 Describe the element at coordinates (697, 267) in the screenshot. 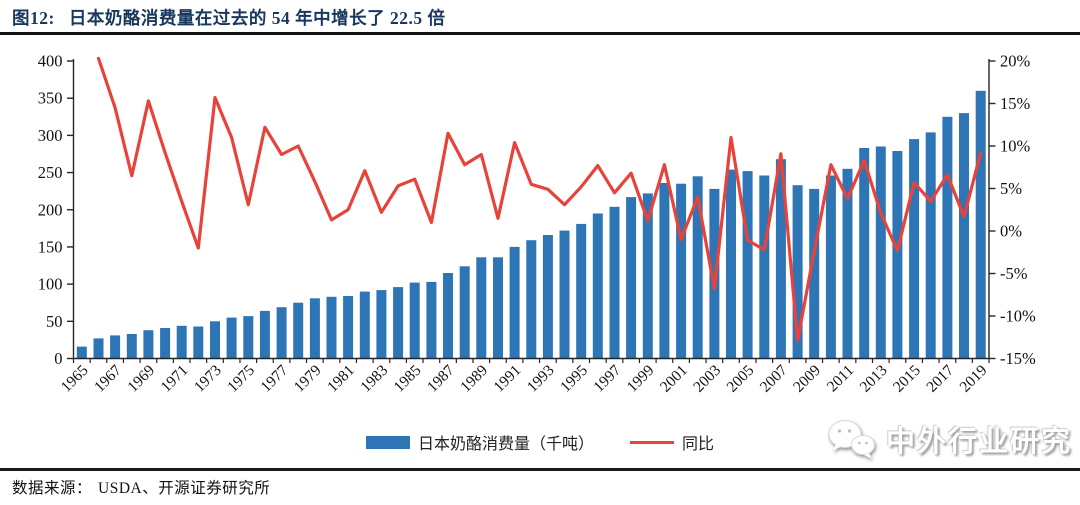

I see `bar-2002` at that location.